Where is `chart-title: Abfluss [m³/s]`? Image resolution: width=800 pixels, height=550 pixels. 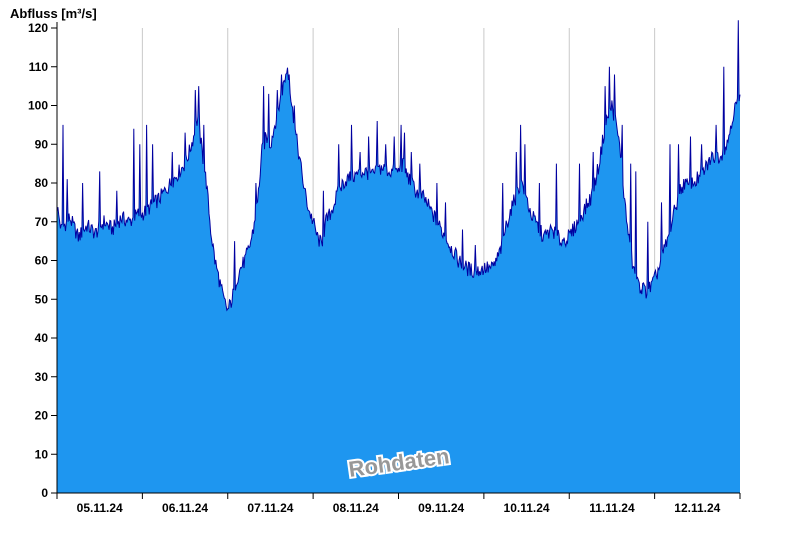 chart-title: Abfluss [m³/s] is located at coordinates (53, 13).